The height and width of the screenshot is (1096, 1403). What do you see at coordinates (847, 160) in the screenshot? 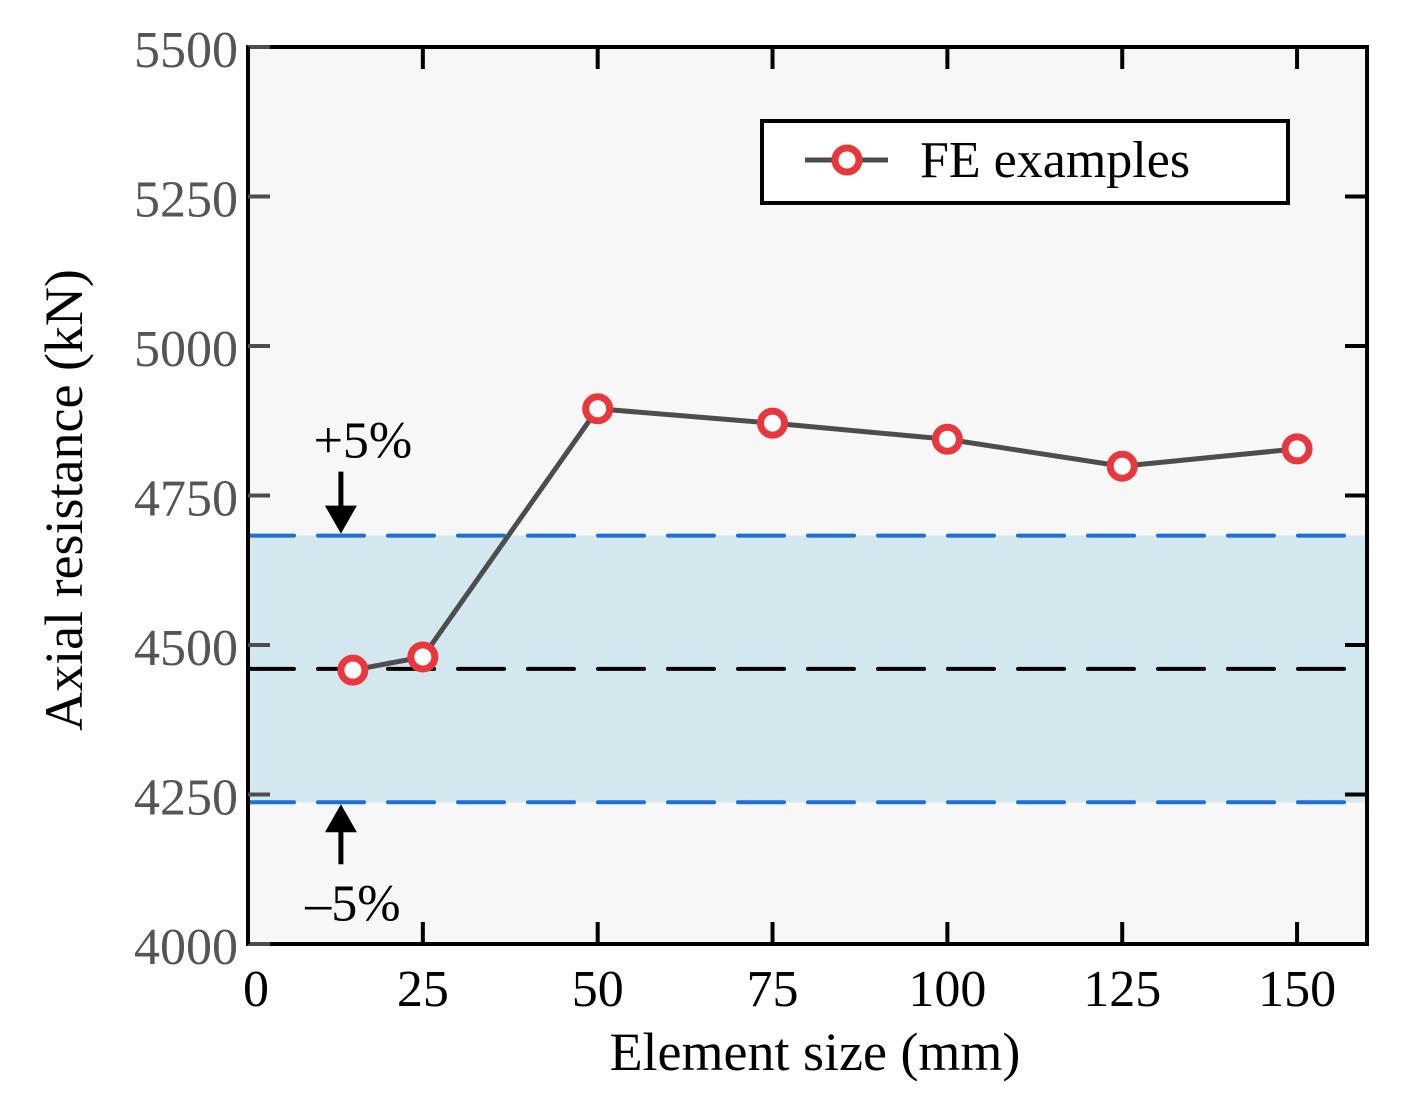
I see `legend-marker` at bounding box center [847, 160].